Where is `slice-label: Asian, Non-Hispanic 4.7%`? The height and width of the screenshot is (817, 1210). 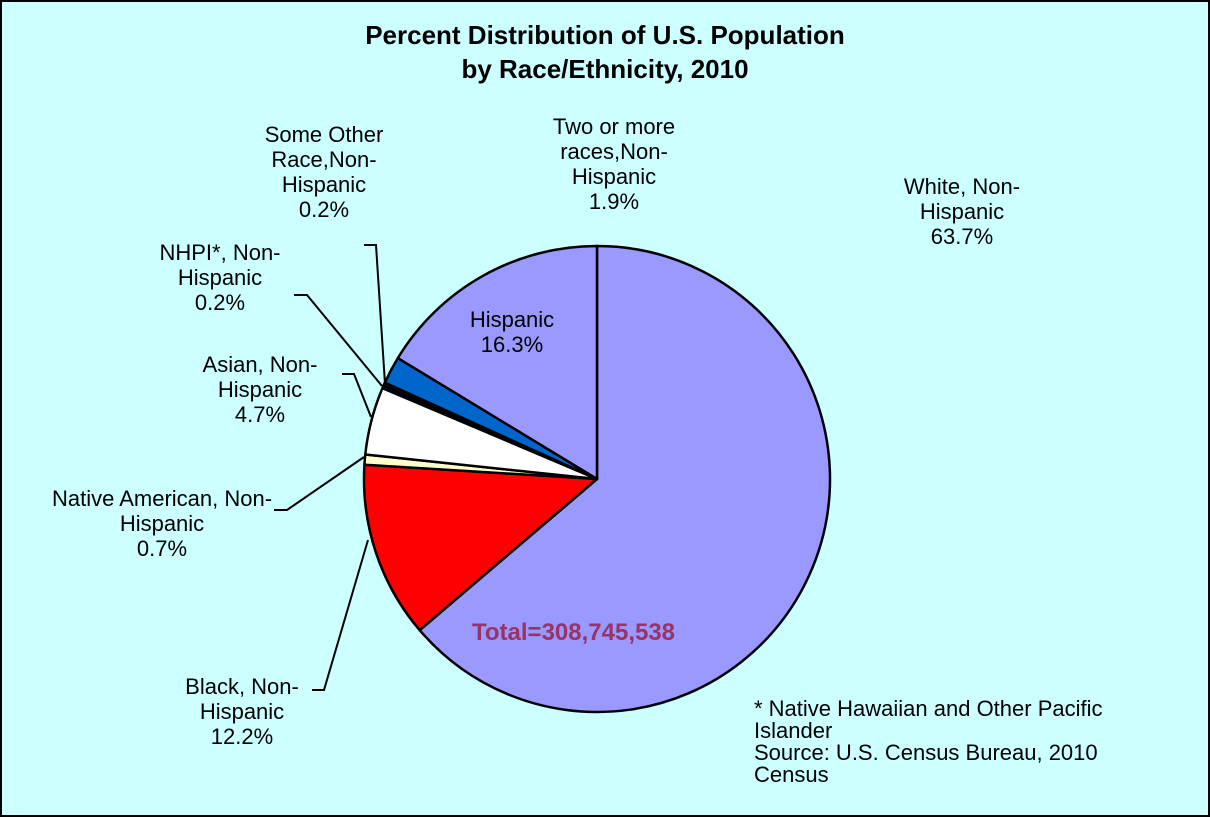 slice-label: Asian, Non-Hispanic 4.7% is located at coordinates (260, 389).